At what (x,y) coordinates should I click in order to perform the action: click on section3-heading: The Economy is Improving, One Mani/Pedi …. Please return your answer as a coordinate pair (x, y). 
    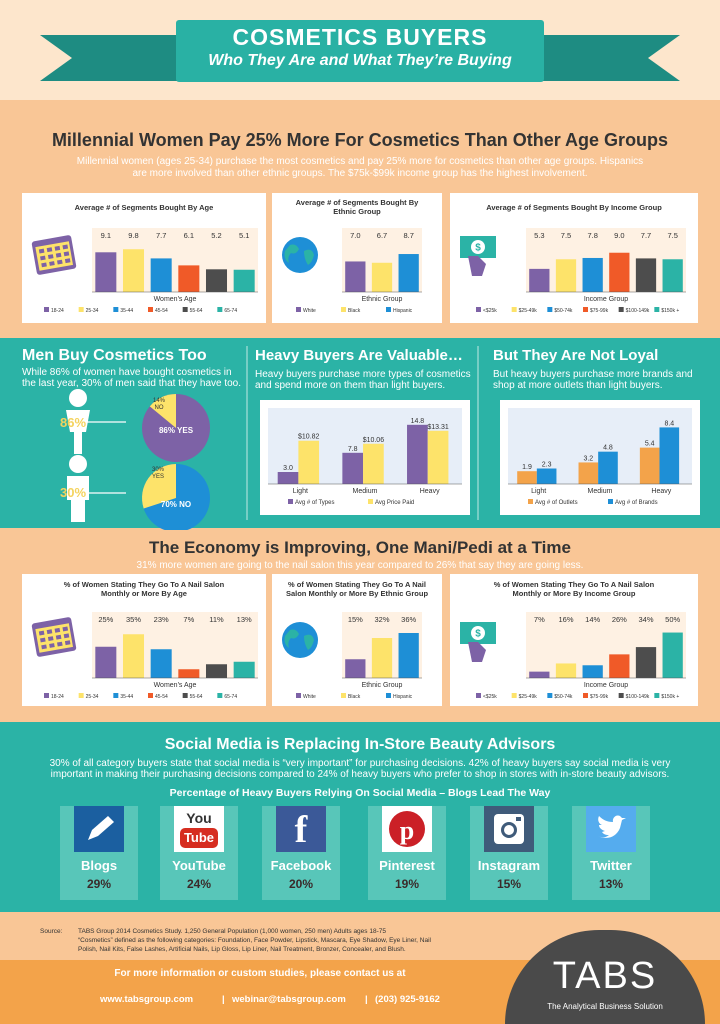
    Looking at the image, I should click on (360, 547).